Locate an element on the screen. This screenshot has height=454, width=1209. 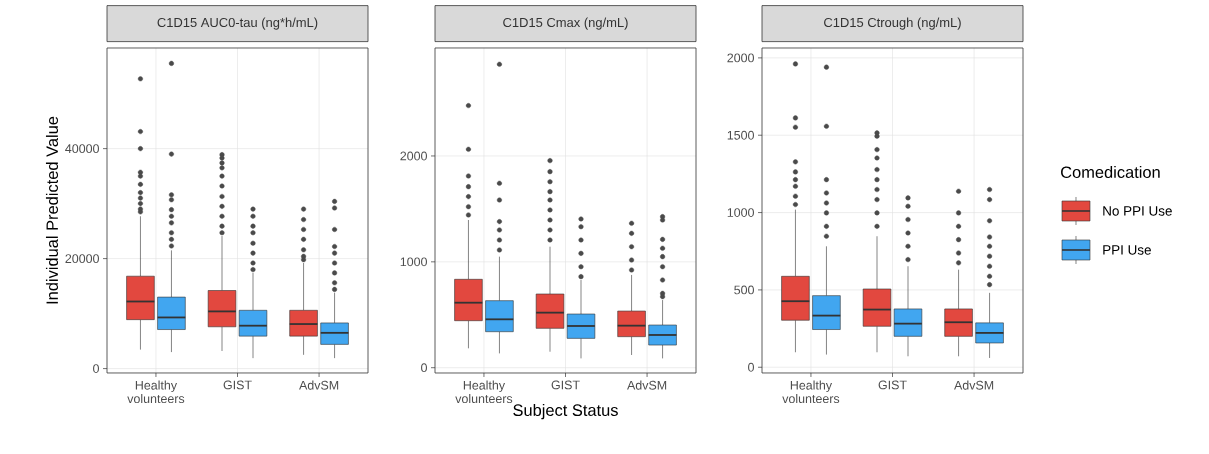
y-tick-label: 500 is located at coordinates (744, 290).